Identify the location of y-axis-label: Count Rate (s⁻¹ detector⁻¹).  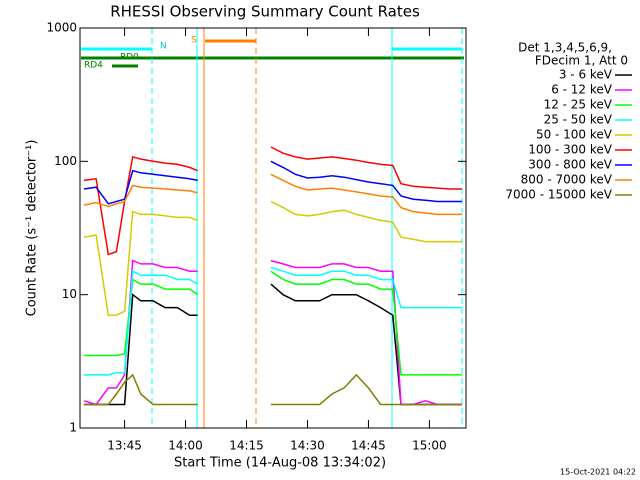
(32, 228).